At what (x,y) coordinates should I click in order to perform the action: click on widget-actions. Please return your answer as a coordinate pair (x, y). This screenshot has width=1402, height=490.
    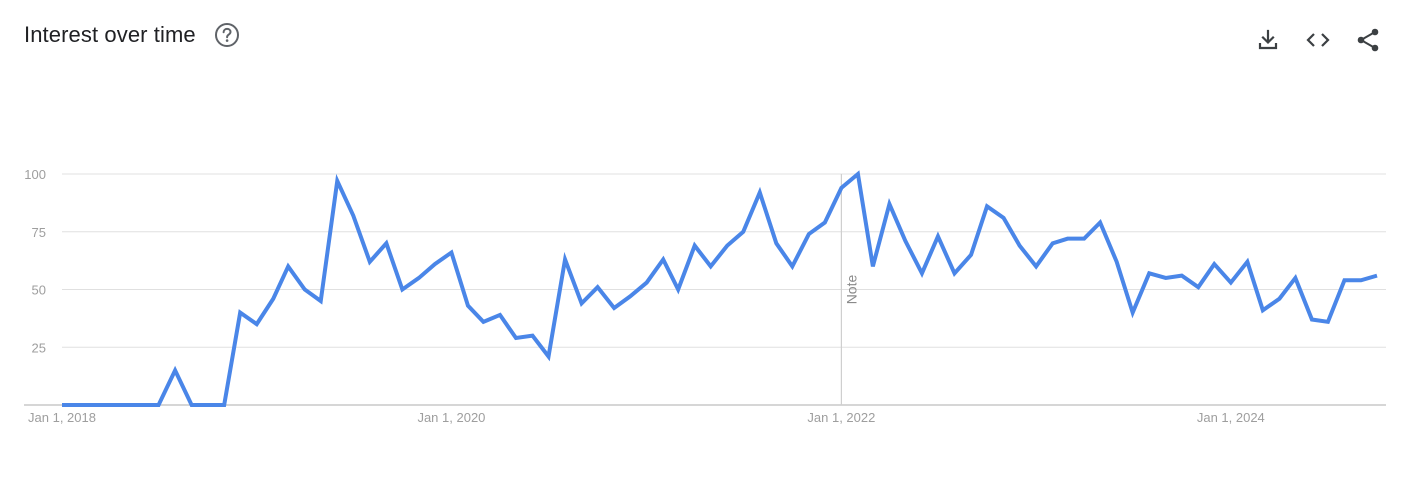
    Looking at the image, I should click on (1318, 40).